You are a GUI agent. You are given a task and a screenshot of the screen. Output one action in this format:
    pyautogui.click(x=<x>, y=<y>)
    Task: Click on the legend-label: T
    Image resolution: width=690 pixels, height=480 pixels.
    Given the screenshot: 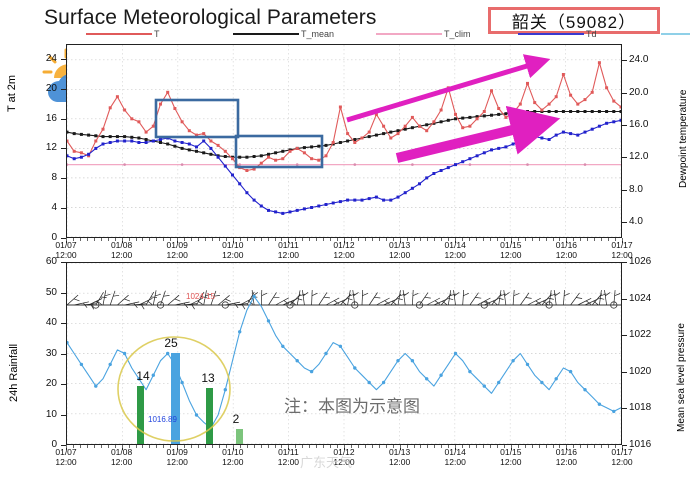 What is the action you would take?
    pyautogui.click(x=157, y=34)
    